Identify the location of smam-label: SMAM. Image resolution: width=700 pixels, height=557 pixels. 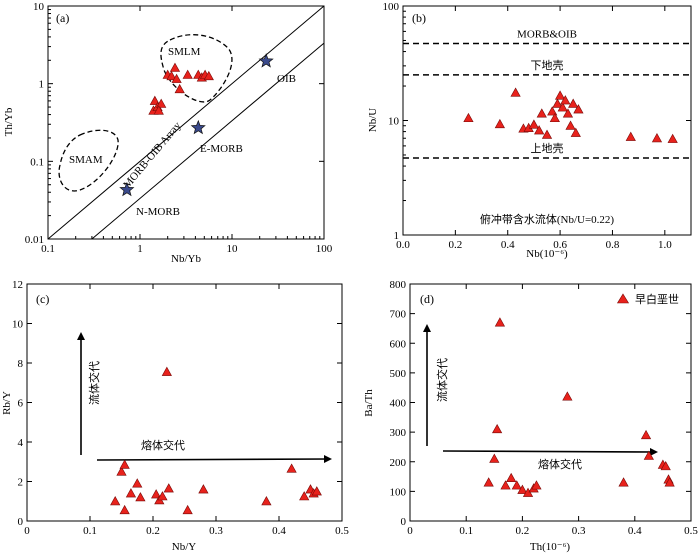
(86, 160).